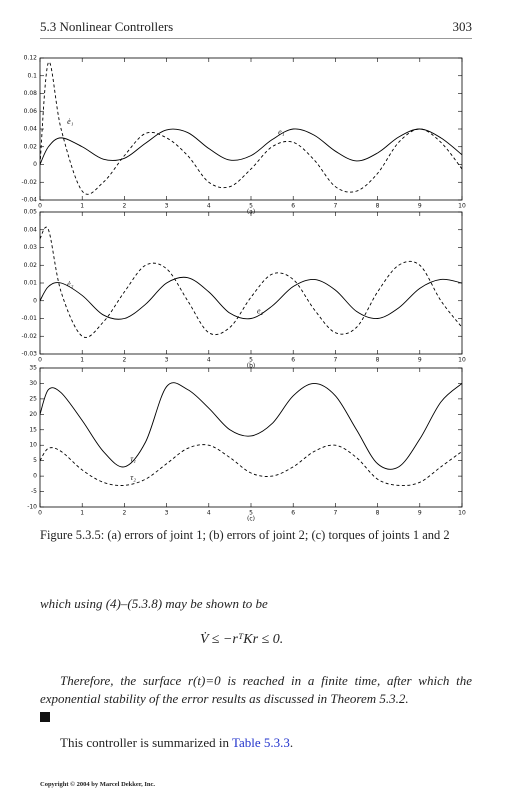 This screenshot has width=514, height=800. What do you see at coordinates (33, 368) in the screenshot?
I see `y-tick-label: 35` at bounding box center [33, 368].